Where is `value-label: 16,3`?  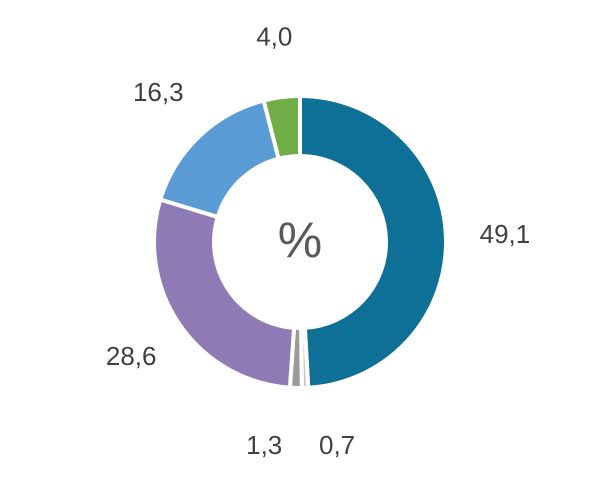
value-label: 16,3 is located at coordinates (158, 92).